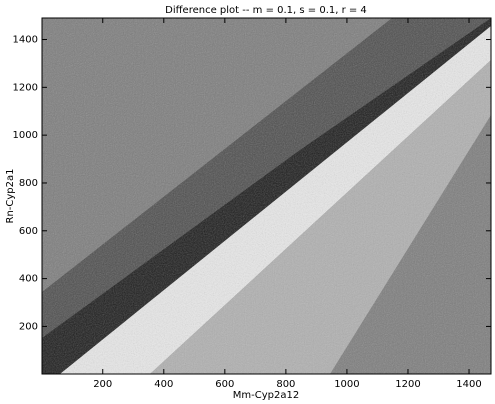  I want to click on y-tick-label: 600, so click(28, 231).